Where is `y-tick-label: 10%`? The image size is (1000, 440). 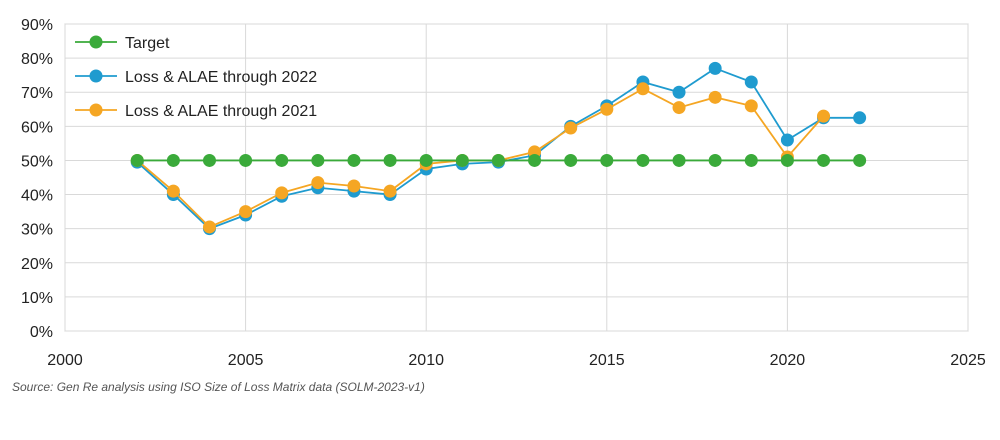
y-tick-label: 10% is located at coordinates (37, 298).